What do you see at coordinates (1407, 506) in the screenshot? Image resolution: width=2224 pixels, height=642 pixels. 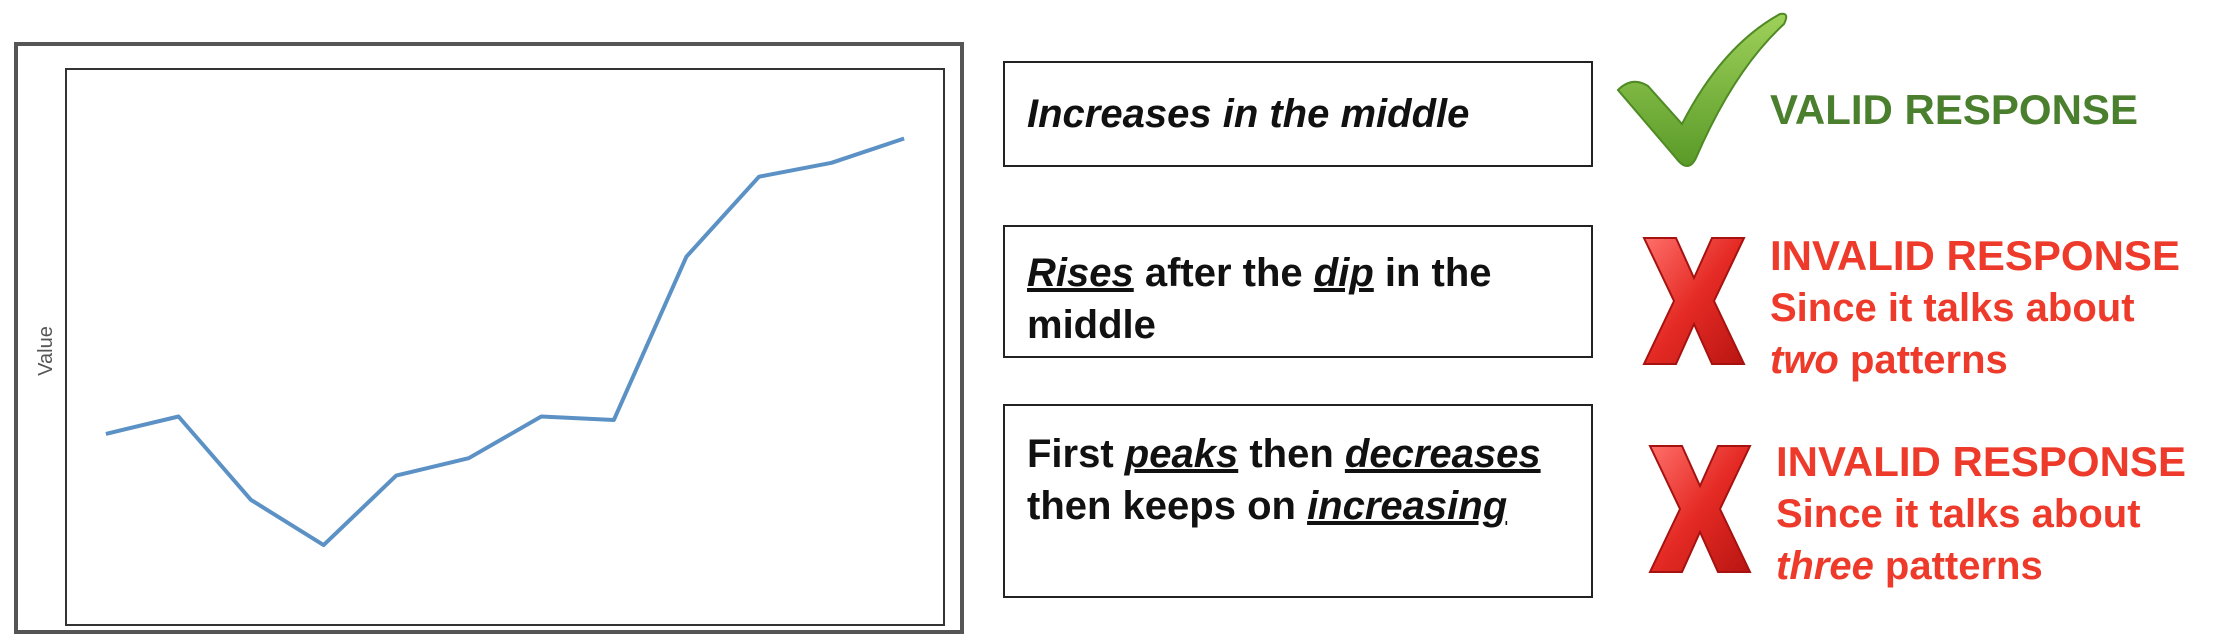 I see `response-3-part-6: increasing` at bounding box center [1407, 506].